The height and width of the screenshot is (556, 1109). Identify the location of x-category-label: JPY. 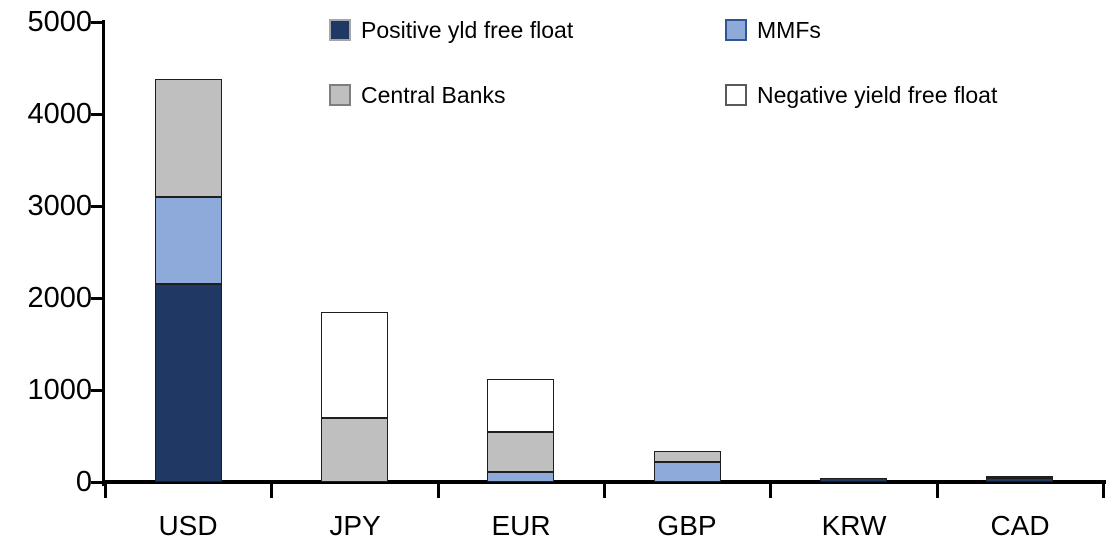
(355, 525).